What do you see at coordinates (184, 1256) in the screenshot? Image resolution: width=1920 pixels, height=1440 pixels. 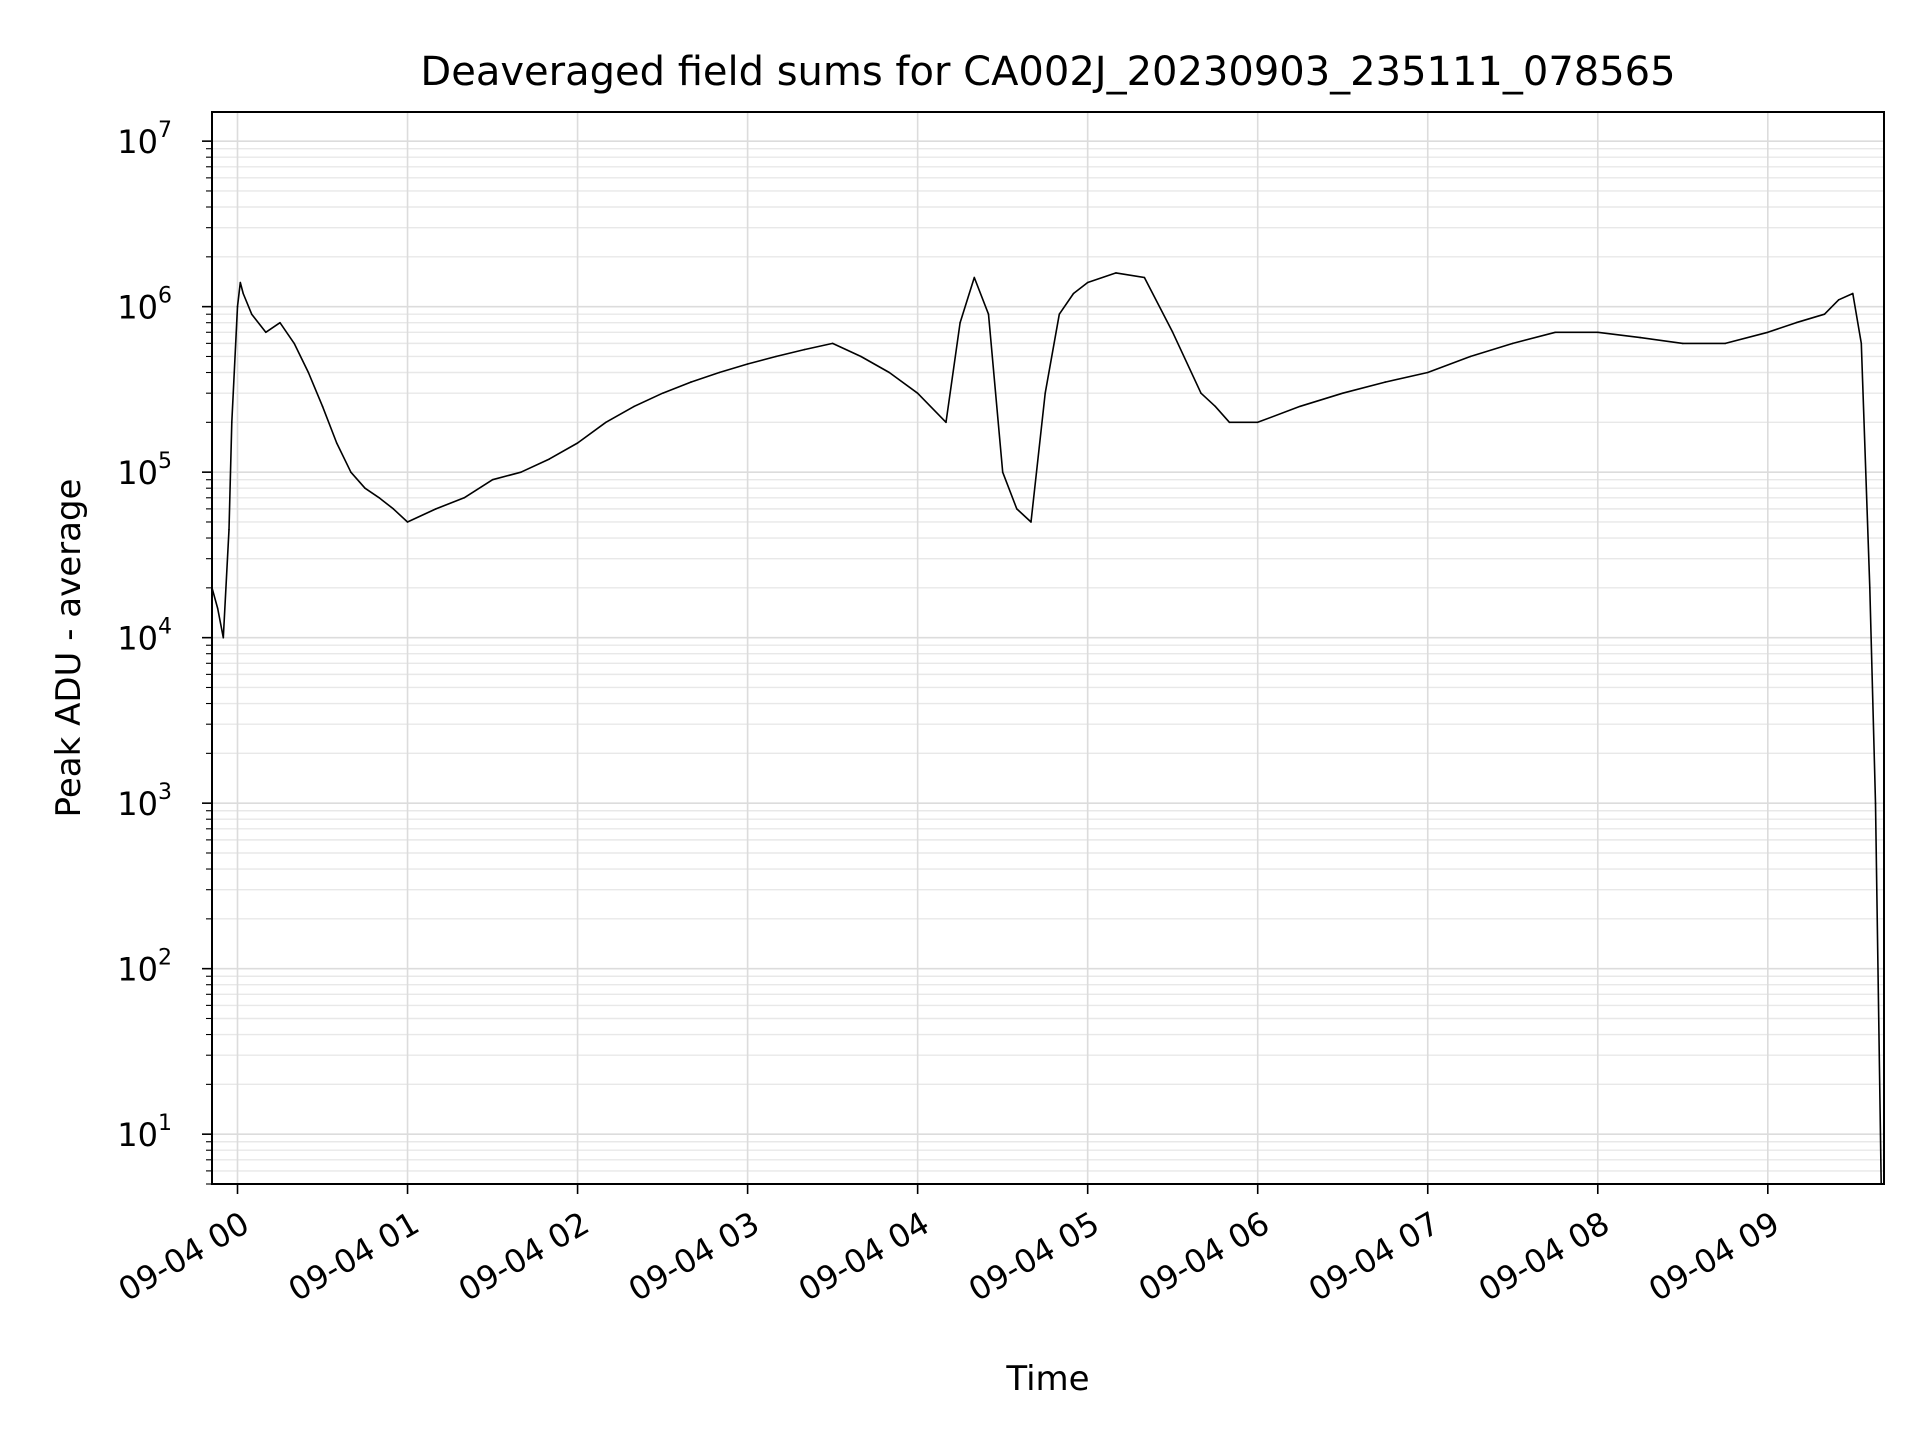 I see `x-tick-label: 09-04 00` at bounding box center [184, 1256].